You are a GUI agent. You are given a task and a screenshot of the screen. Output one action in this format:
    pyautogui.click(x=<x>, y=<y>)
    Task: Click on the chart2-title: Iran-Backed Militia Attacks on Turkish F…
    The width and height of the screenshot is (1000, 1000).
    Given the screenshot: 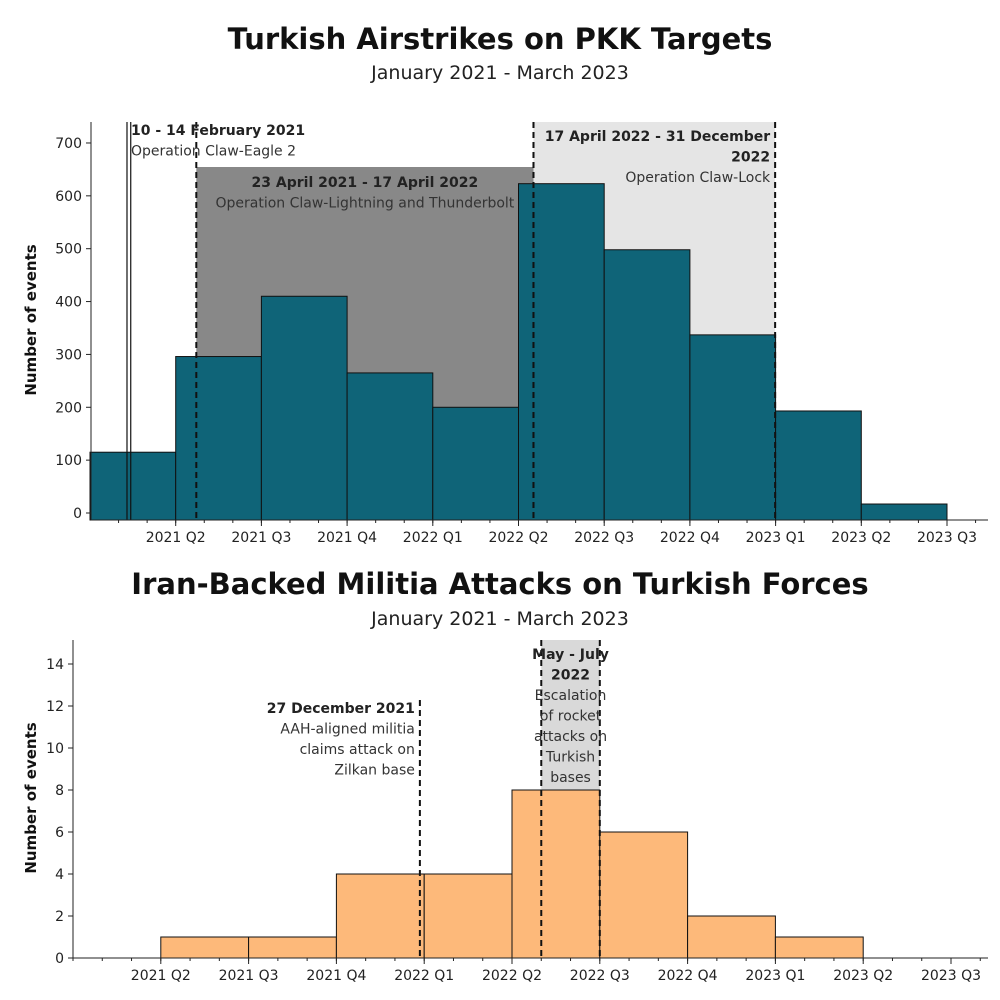 What is the action you would take?
    pyautogui.click(x=499, y=584)
    